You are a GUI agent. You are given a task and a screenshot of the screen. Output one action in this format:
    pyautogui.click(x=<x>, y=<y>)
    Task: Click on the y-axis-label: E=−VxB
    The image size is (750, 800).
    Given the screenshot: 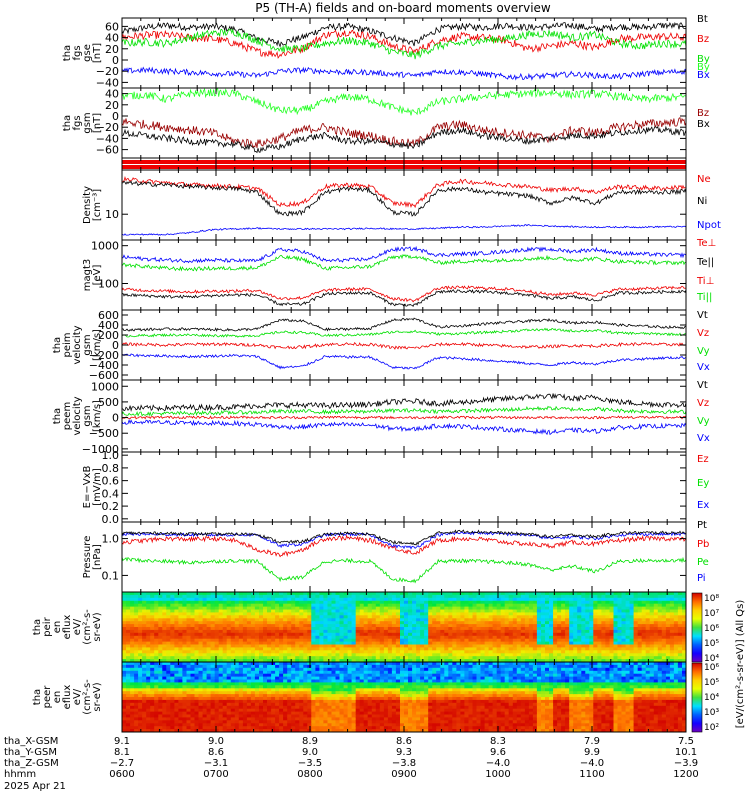 What is the action you would take?
    pyautogui.click(x=87, y=487)
    